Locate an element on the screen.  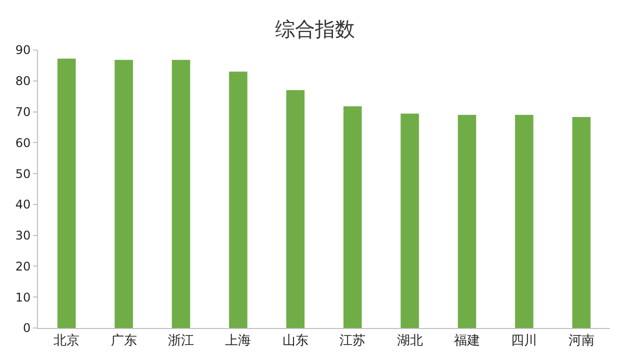
x-tick-label: 上海 is located at coordinates (238, 341).